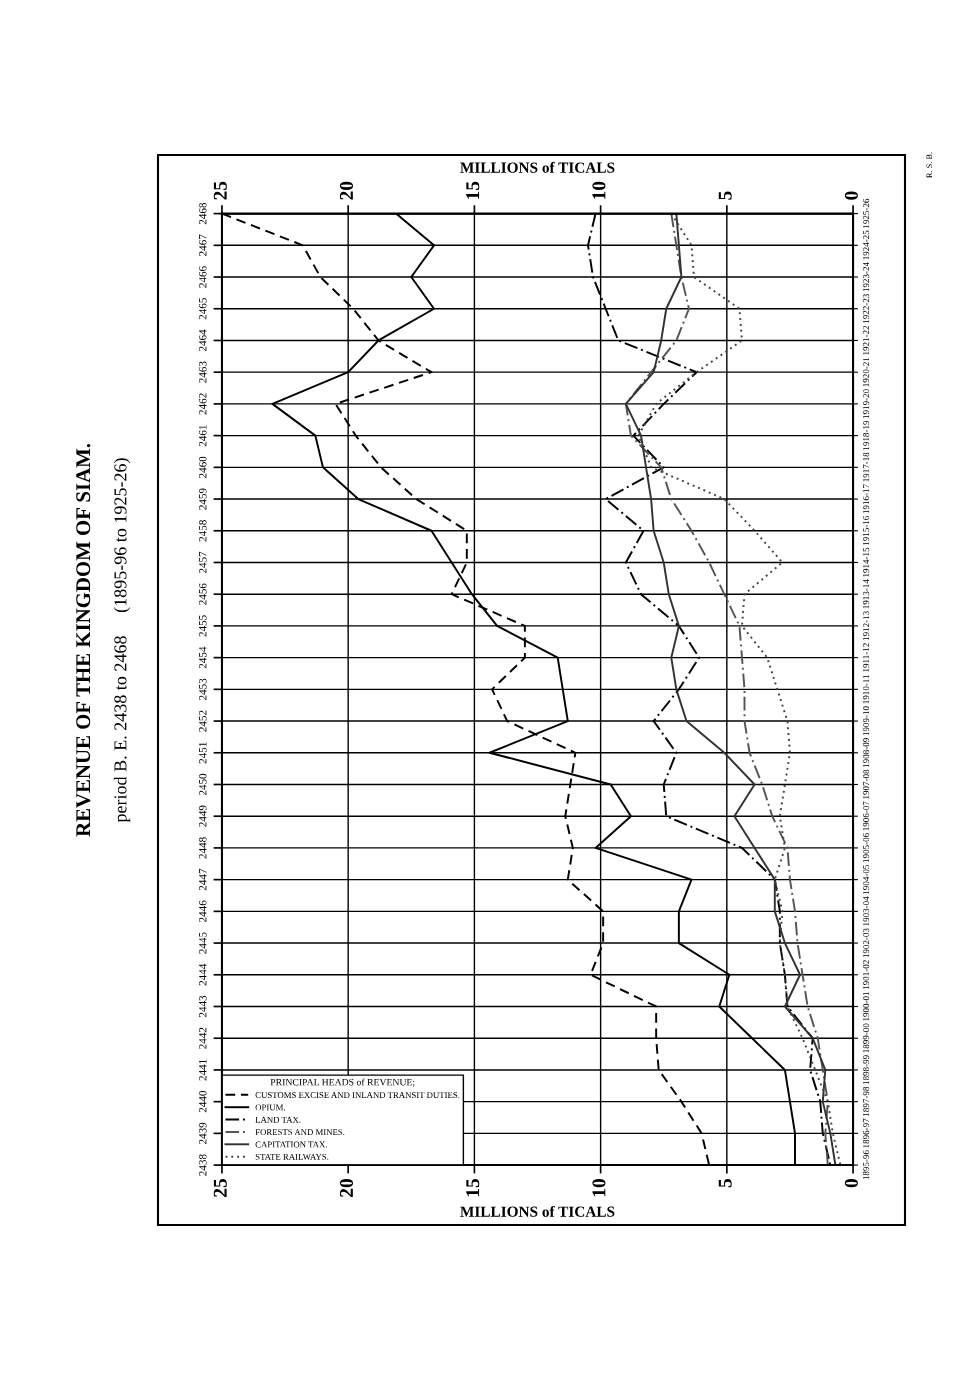 The height and width of the screenshot is (1387, 965). I want to click on x2-tick-label: 20, so click(346, 190).